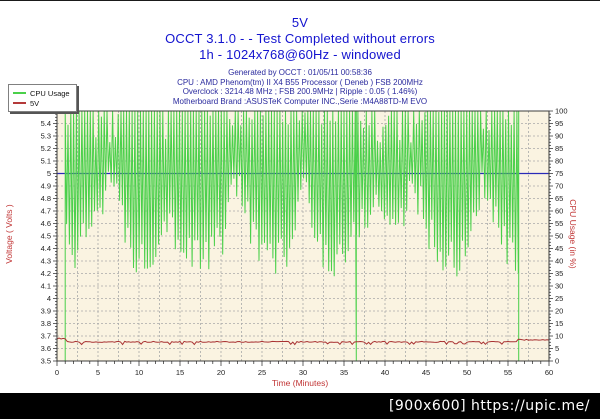 The image size is (600, 419). What do you see at coordinates (46, 186) in the screenshot?
I see `svg-text: 4.9` at bounding box center [46, 186].